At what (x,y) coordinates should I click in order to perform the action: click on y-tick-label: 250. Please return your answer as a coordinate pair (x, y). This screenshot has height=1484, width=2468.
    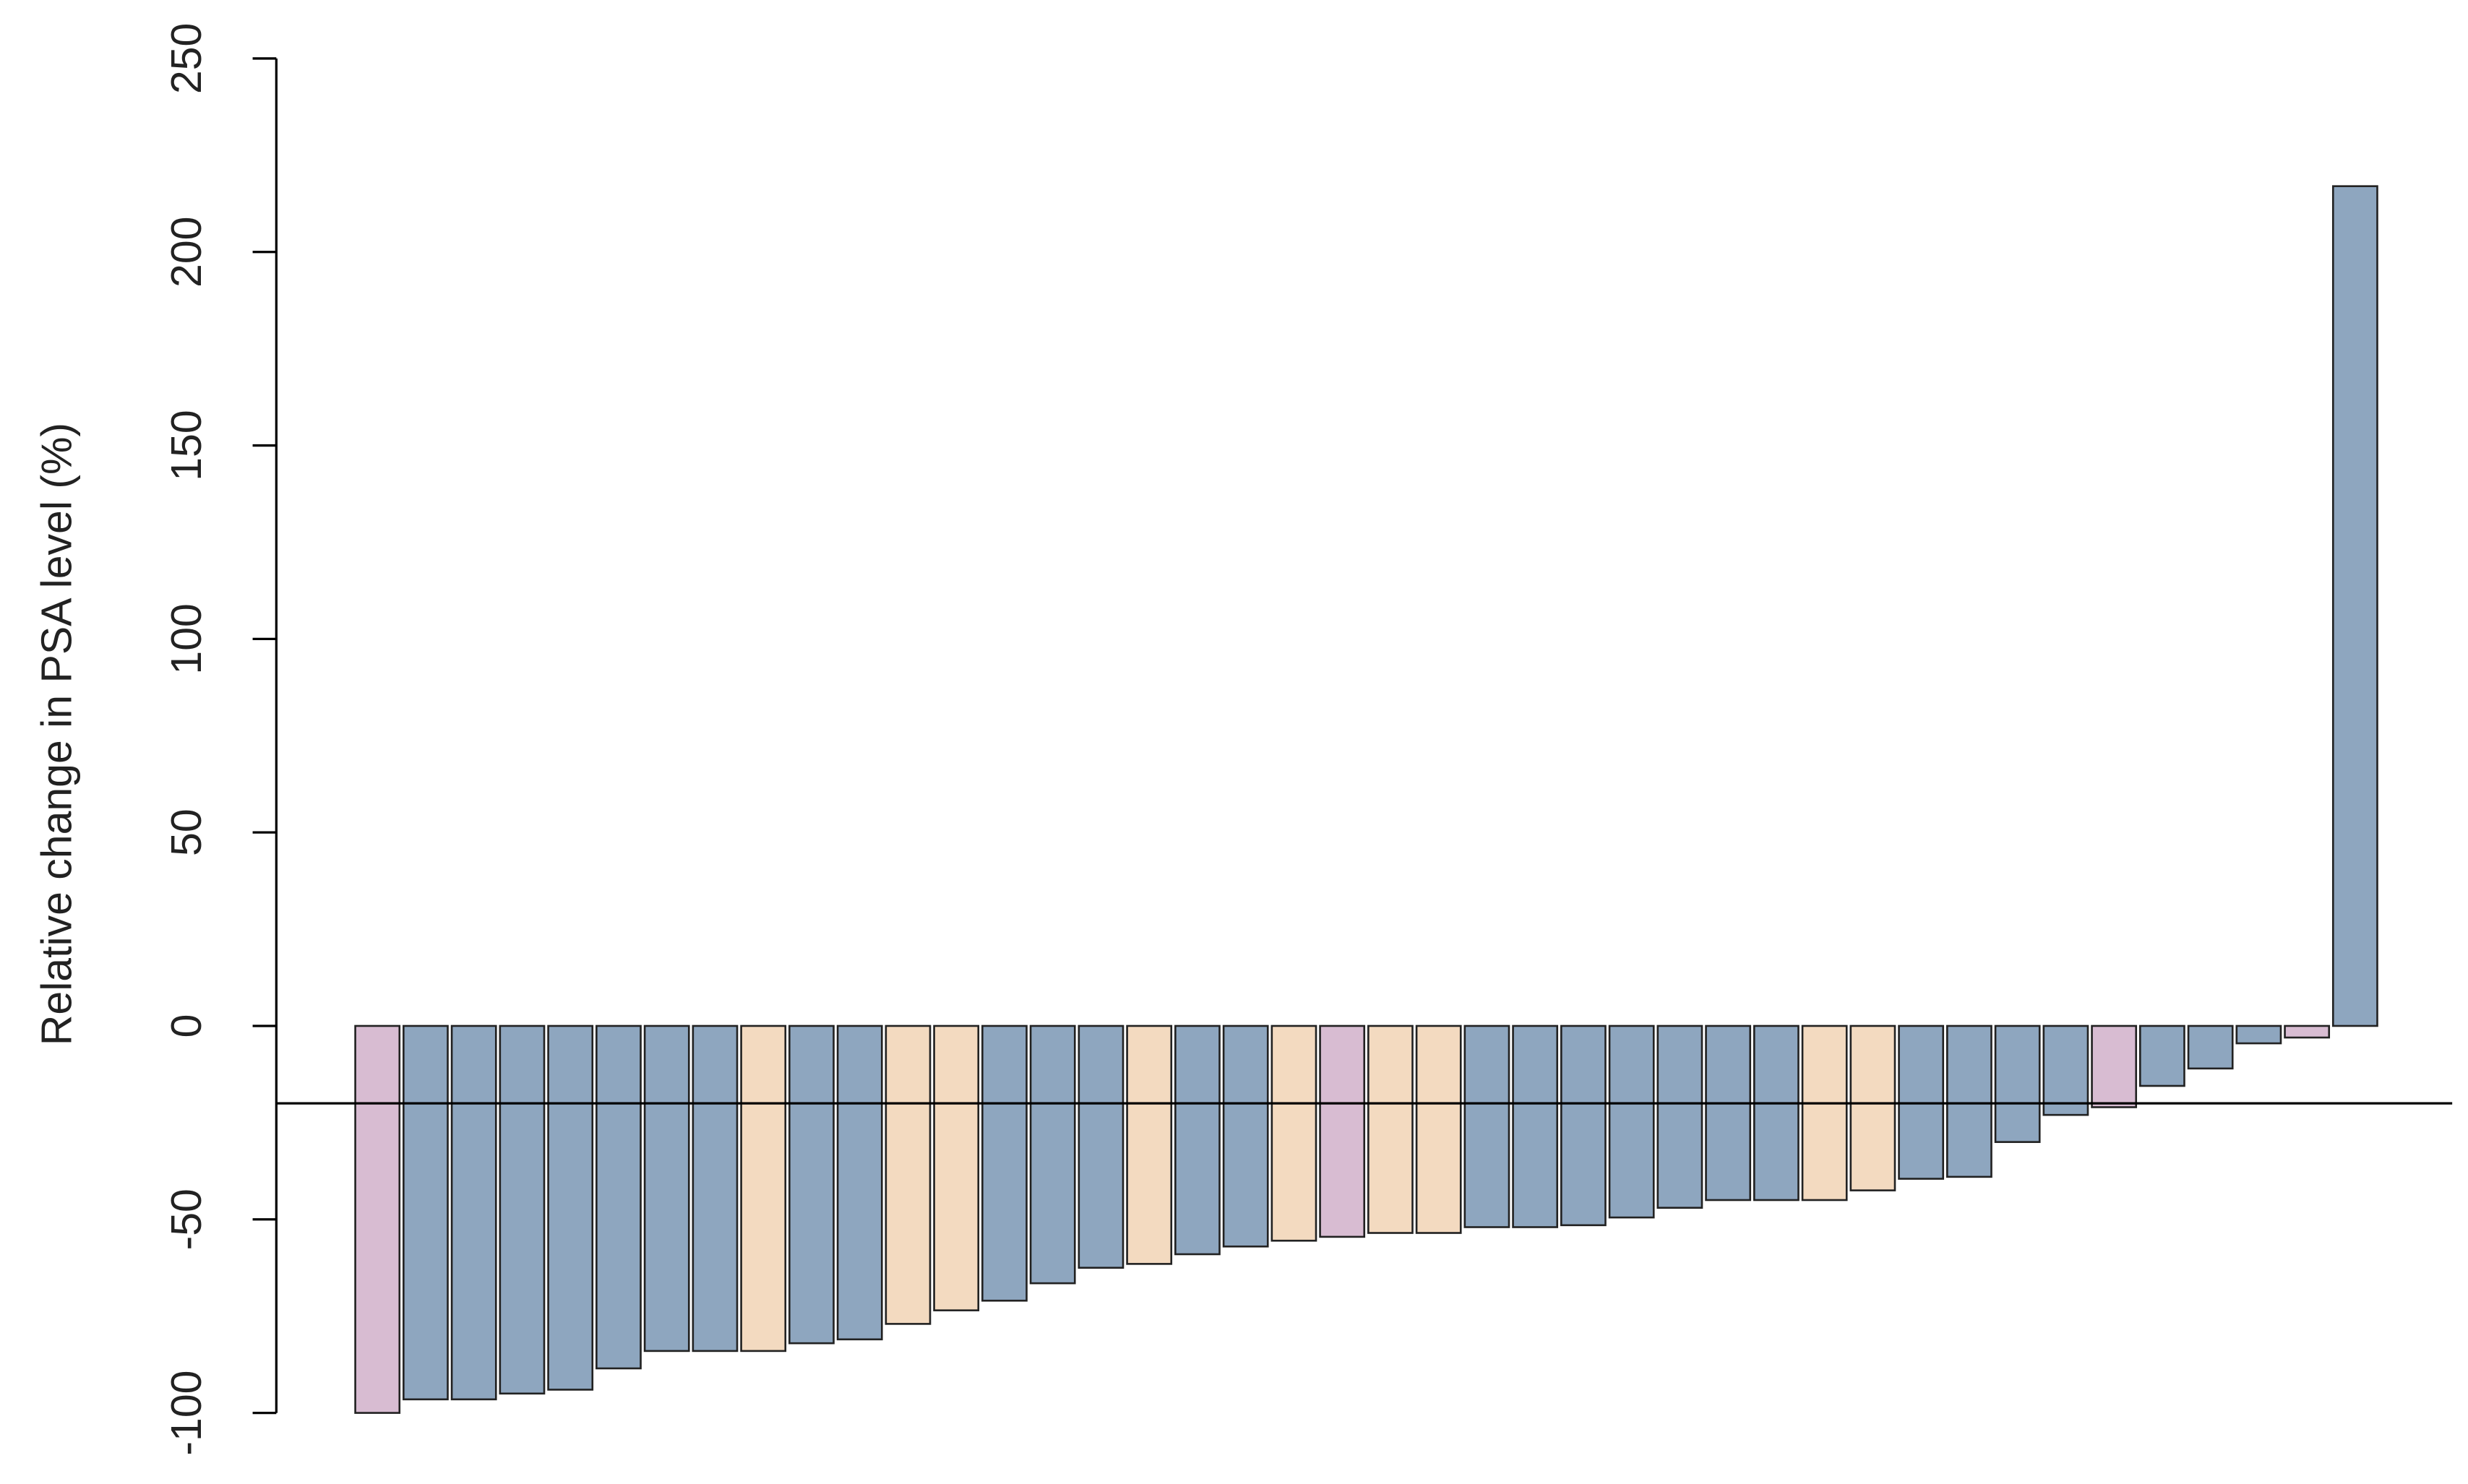
    Looking at the image, I should click on (187, 59).